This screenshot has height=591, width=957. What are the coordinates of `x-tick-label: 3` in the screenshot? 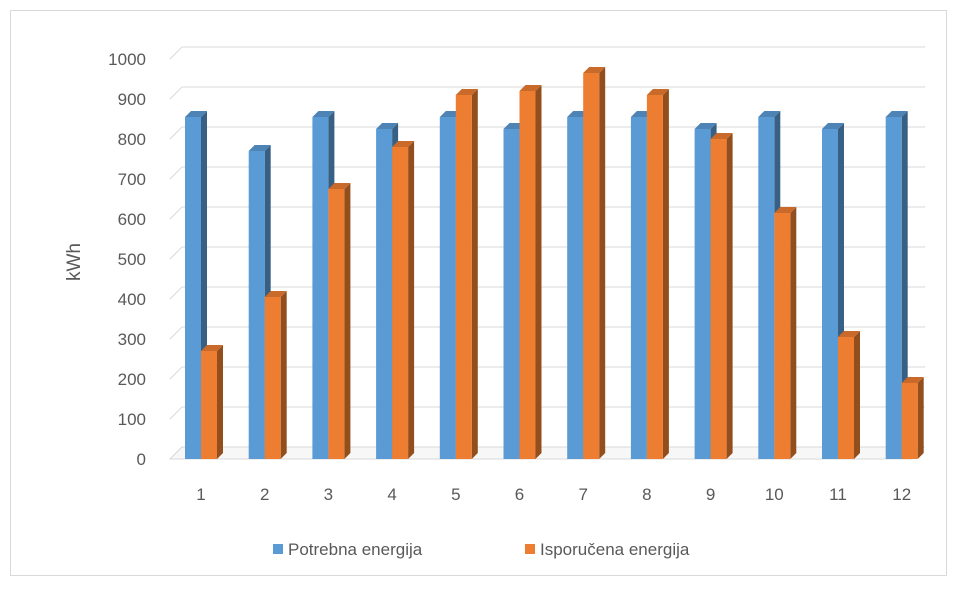 It's located at (328, 494).